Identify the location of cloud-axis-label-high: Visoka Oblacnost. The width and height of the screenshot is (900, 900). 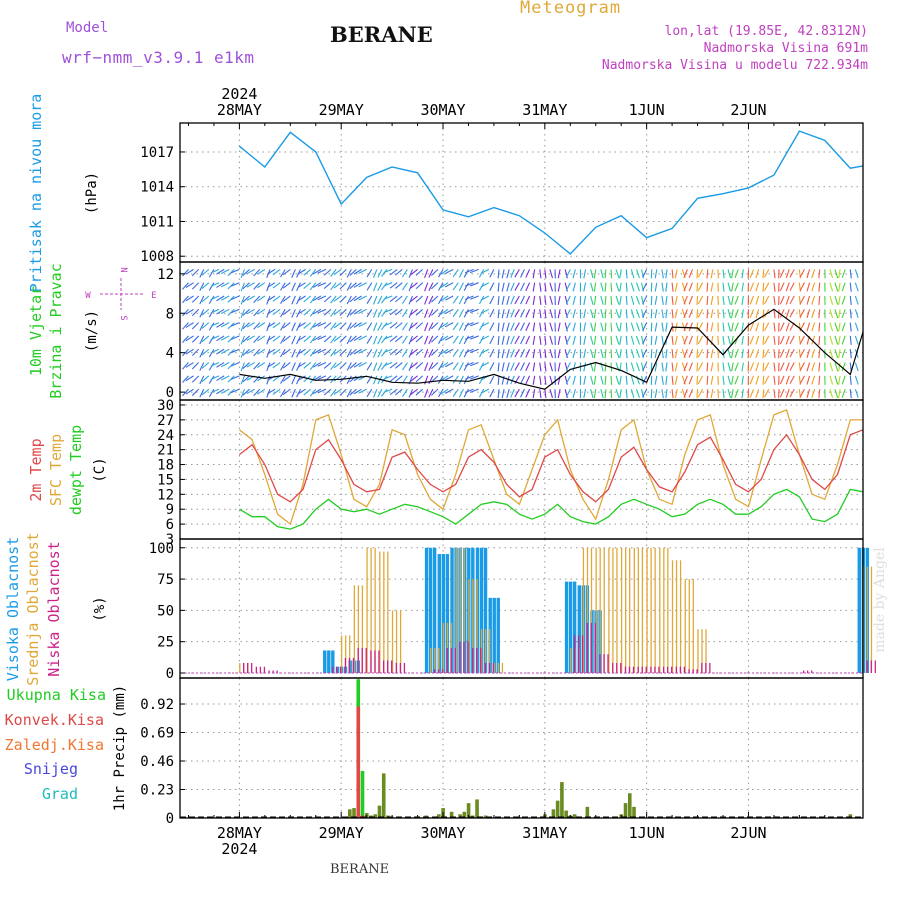
(13, 609).